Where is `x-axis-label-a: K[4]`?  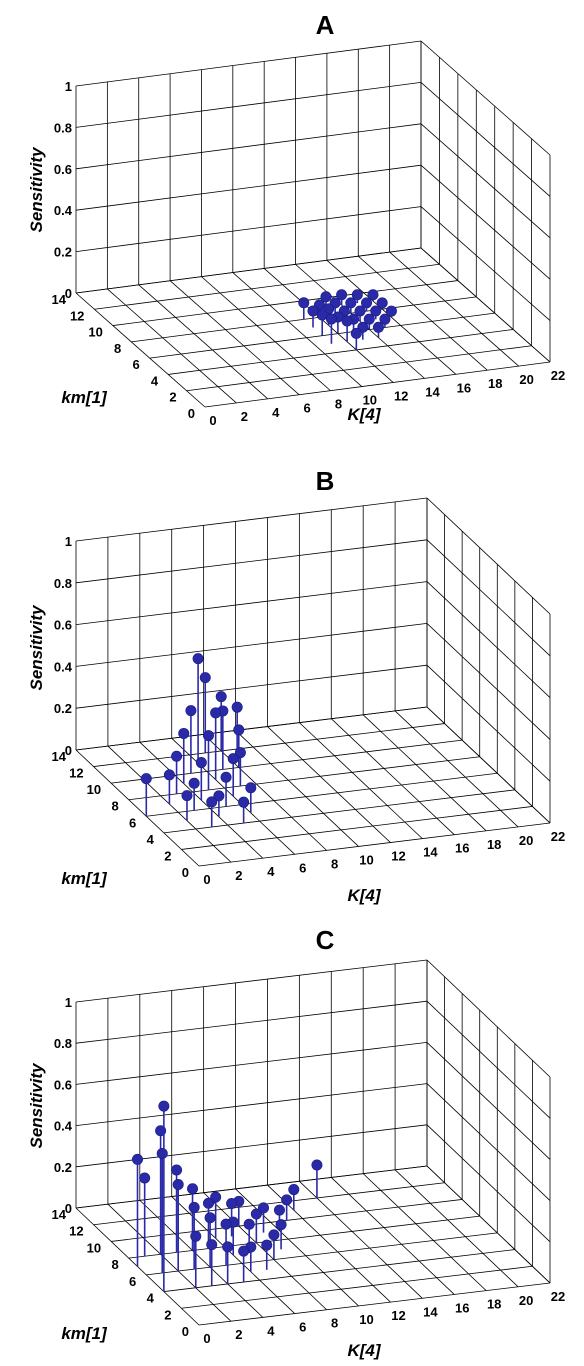 x-axis-label-a: K[4] is located at coordinates (364, 414).